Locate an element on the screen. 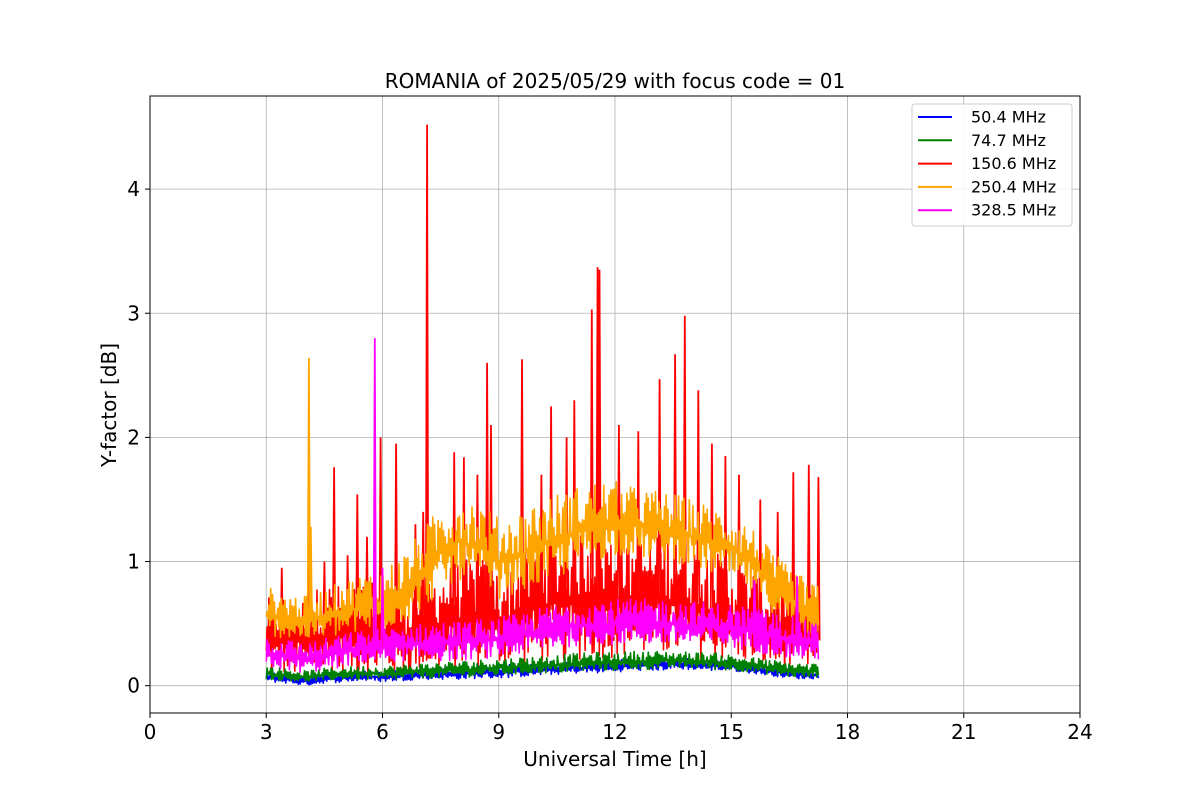 The image size is (1200, 805). legend-entry-label: 150.6 MHz is located at coordinates (1013, 163).